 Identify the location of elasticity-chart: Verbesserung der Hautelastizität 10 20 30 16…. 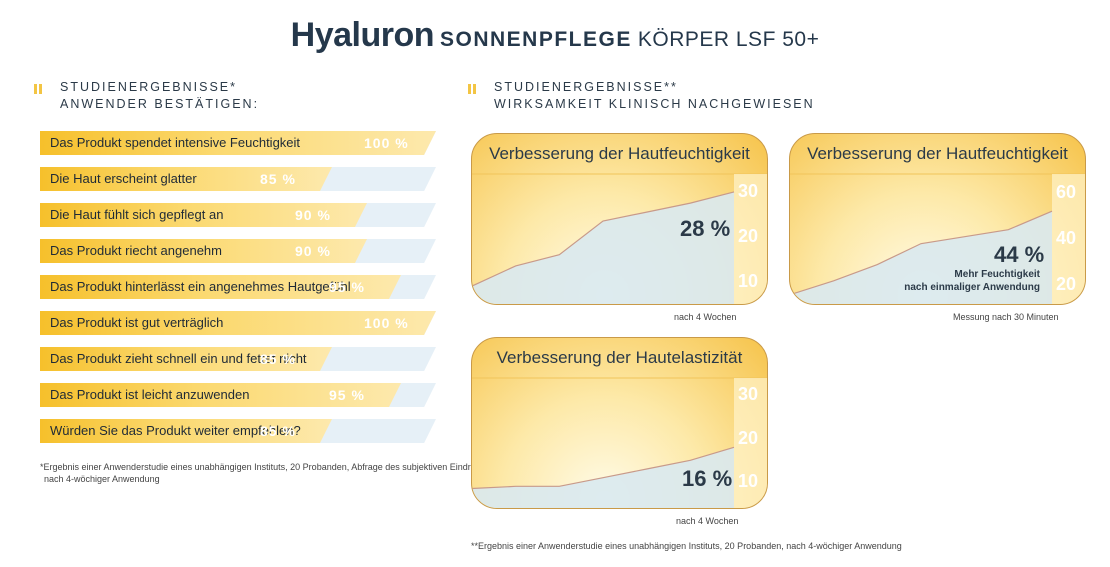
(619, 423).